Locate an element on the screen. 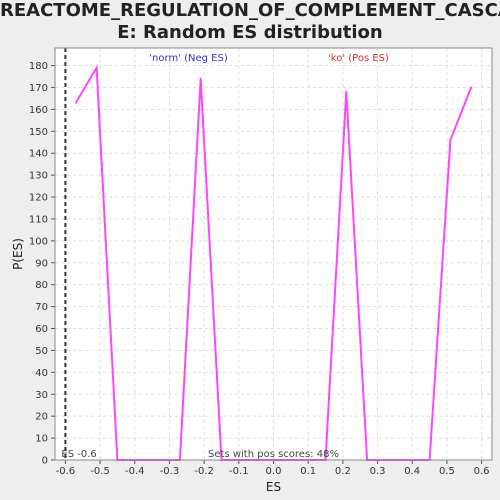  y-axis-label: P(ES) is located at coordinates (18, 254).